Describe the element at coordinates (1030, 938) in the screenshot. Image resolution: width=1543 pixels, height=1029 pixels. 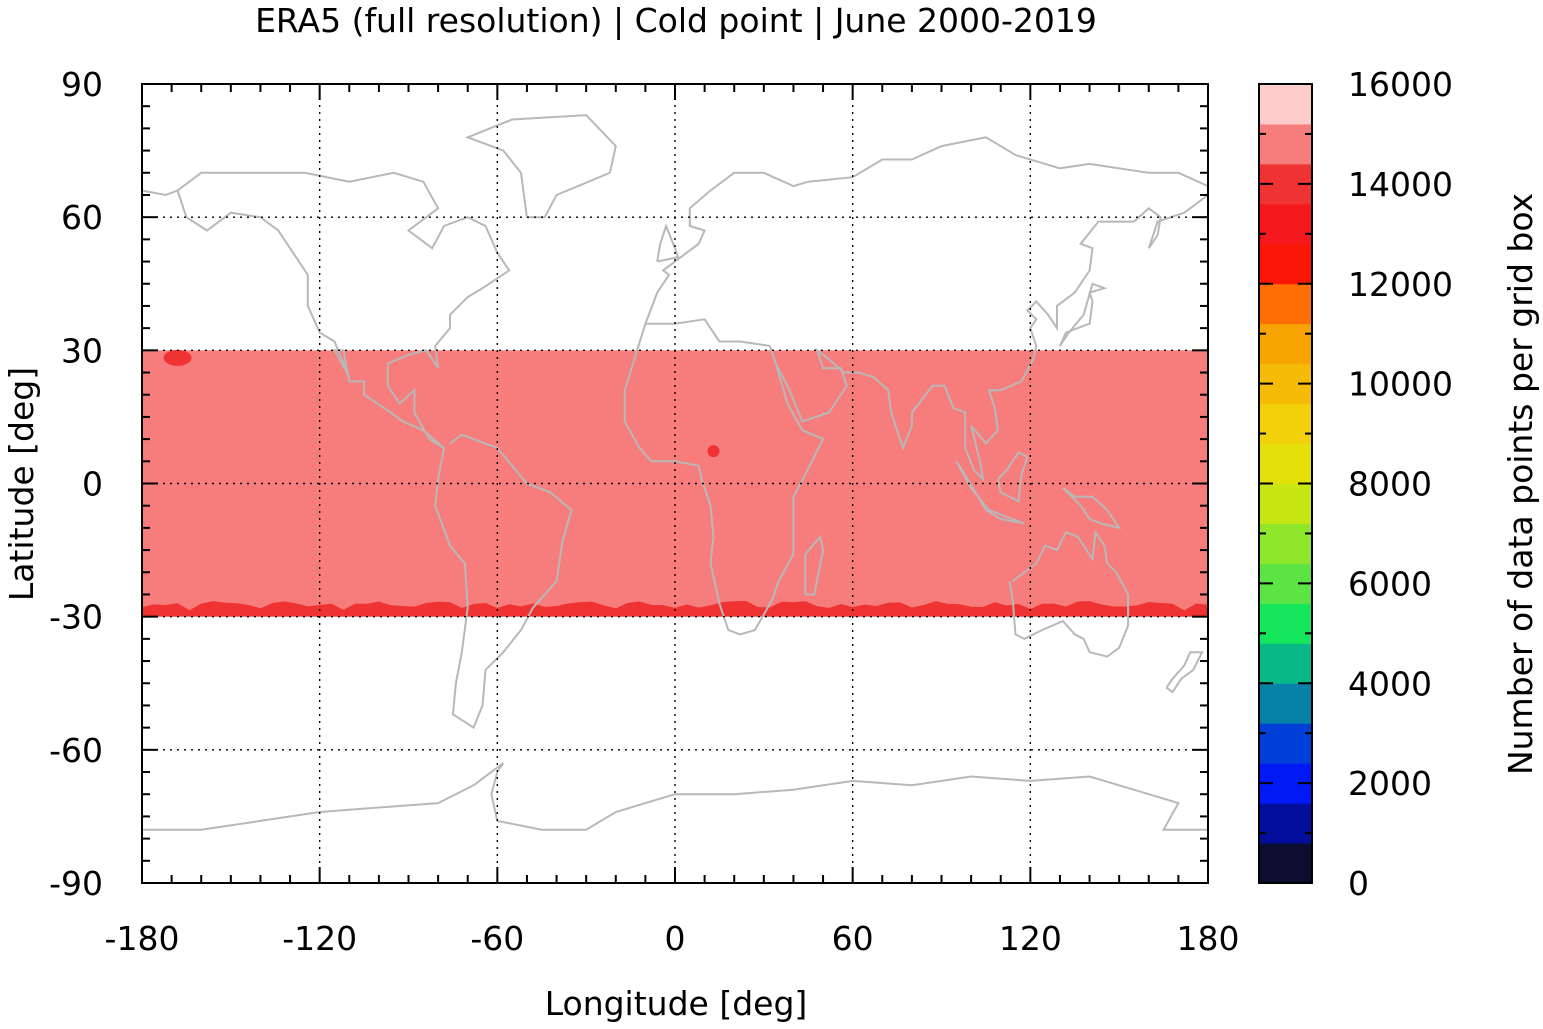
I see `x-tick-label: 120` at that location.